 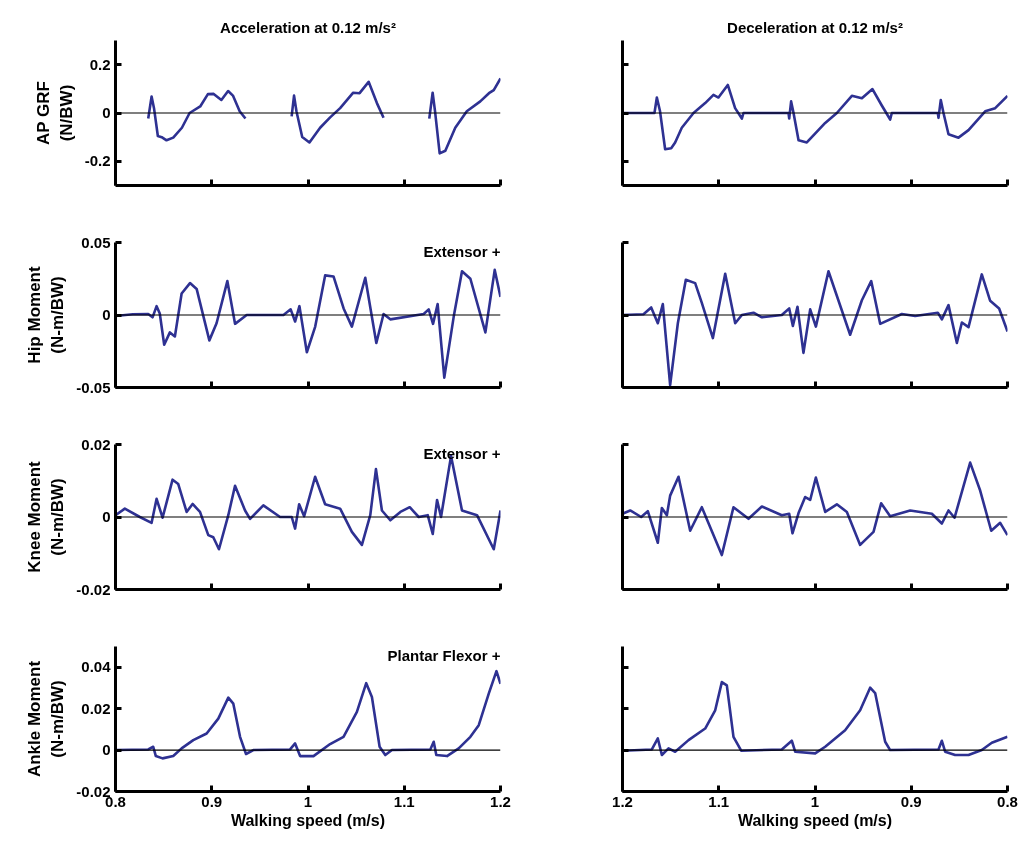 What do you see at coordinates (96, 242) in the screenshot?
I see `y-tick-label: 0.05` at bounding box center [96, 242].